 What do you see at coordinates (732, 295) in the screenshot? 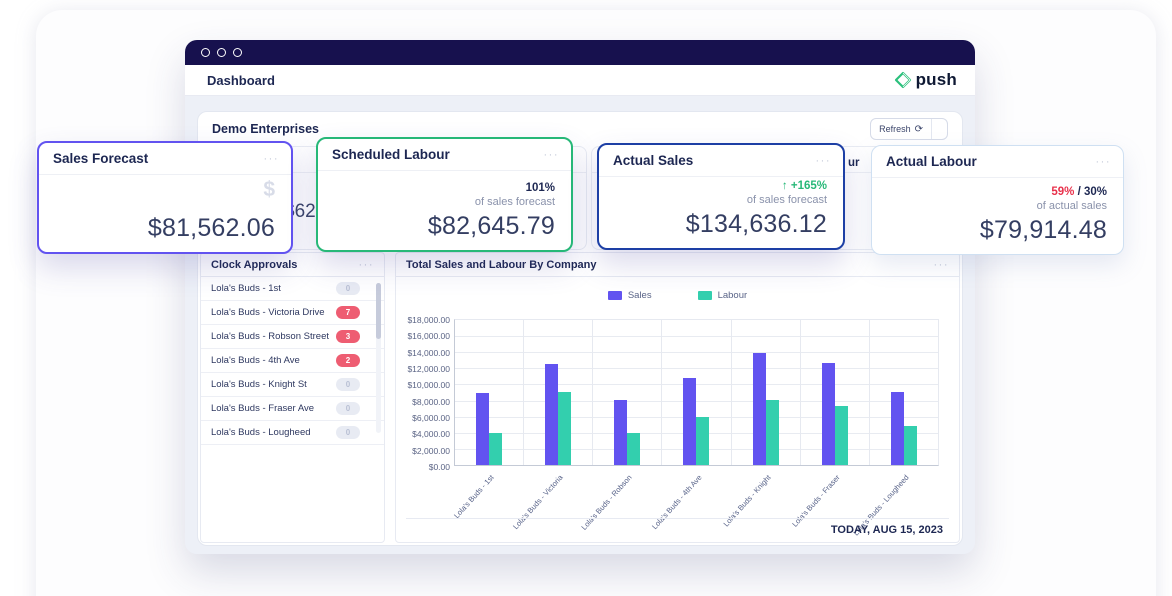
I see `legend-label: Labour` at bounding box center [732, 295].